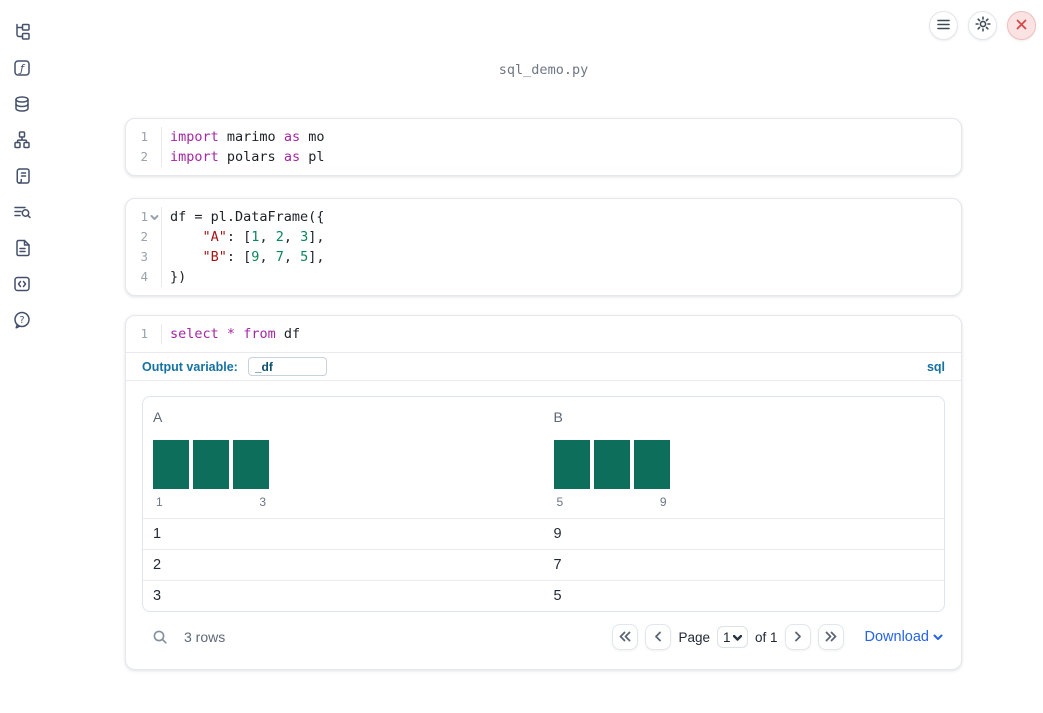  I want to click on code-line: 1 select * from df, so click(543, 334).